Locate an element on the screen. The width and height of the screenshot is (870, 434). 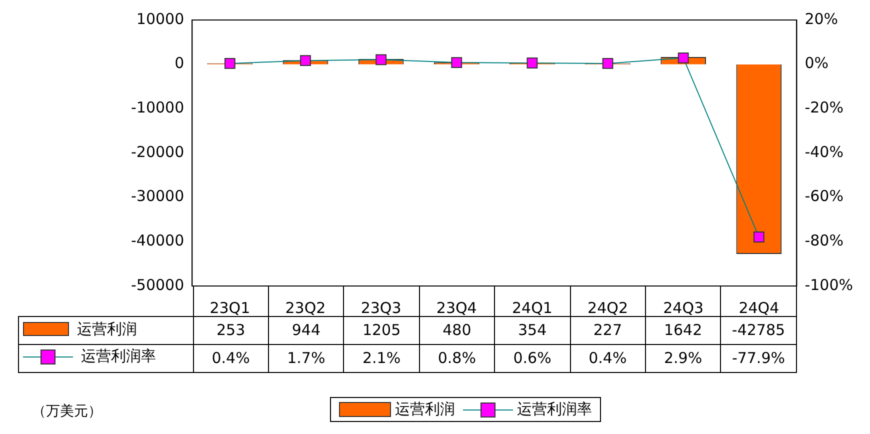
y-tick-label: -10000 is located at coordinates (157, 107).